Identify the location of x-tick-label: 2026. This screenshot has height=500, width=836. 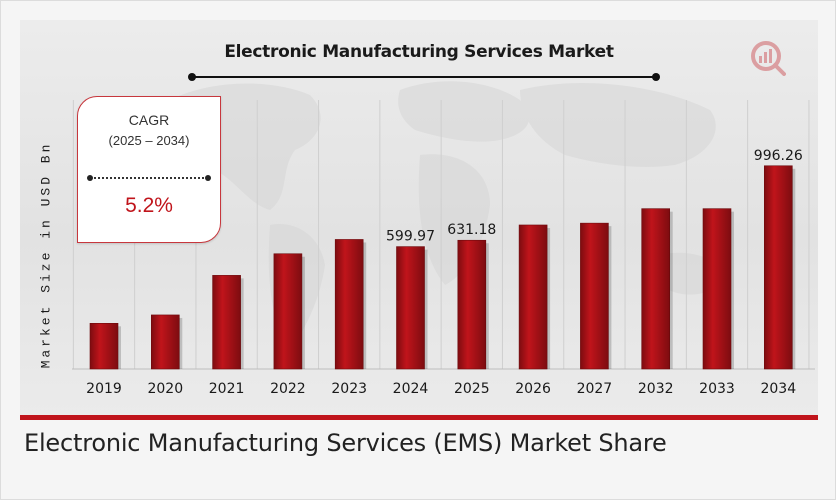
(533, 389).